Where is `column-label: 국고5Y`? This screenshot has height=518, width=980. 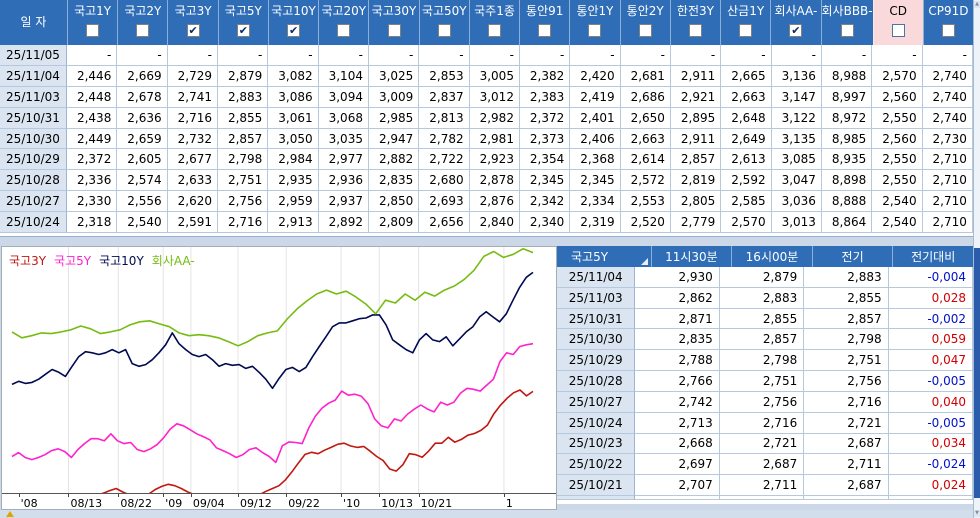
column-label: 국고5Y is located at coordinates (243, 11).